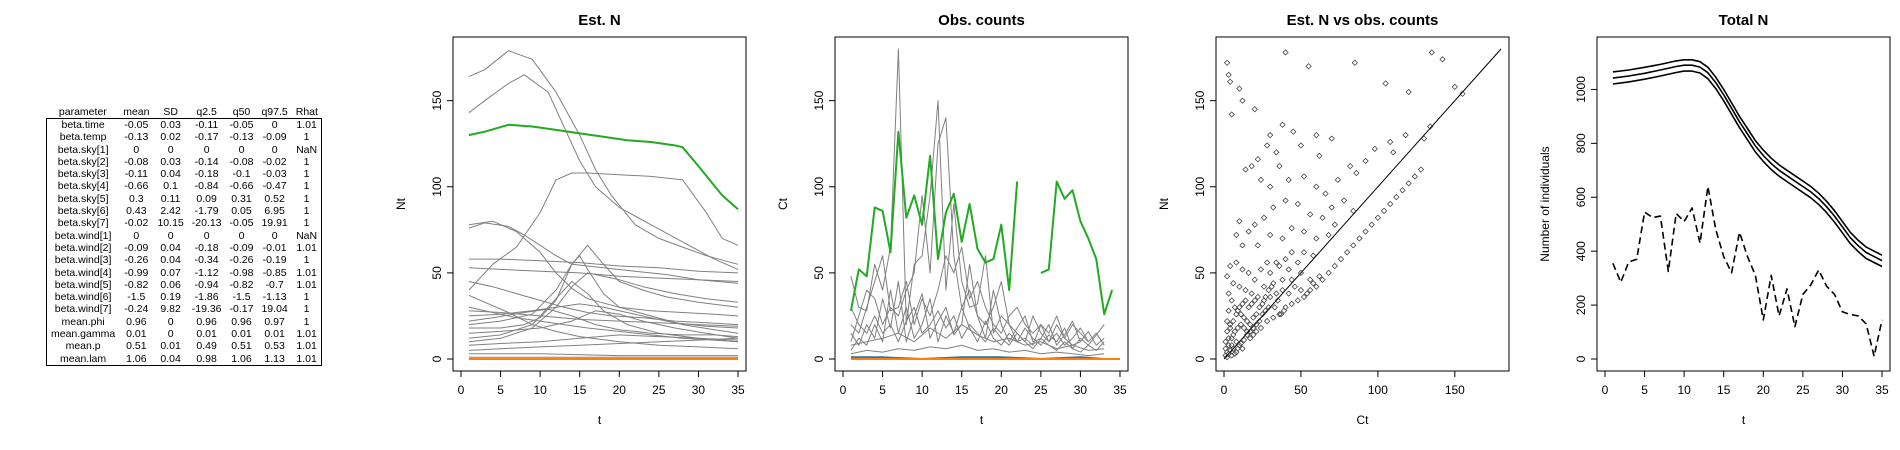 This screenshot has height=450, width=1900. I want to click on chart-title: Obs. counts, so click(981, 20).